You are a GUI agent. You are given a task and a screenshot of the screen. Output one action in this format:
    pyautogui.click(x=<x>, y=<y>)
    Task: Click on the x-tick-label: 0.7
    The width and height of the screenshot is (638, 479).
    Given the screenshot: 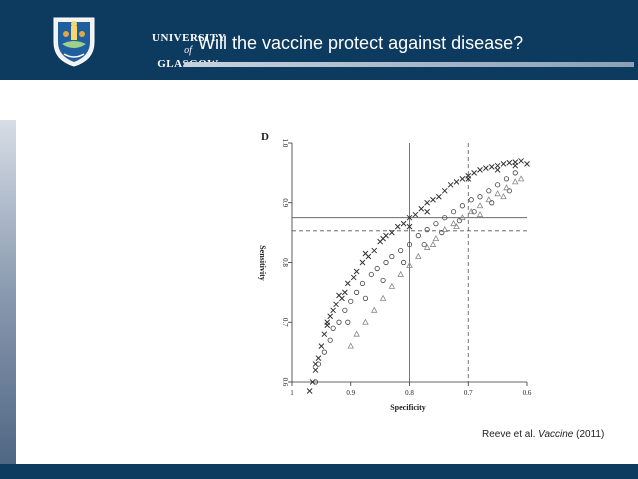 What is the action you would take?
    pyautogui.click(x=468, y=393)
    